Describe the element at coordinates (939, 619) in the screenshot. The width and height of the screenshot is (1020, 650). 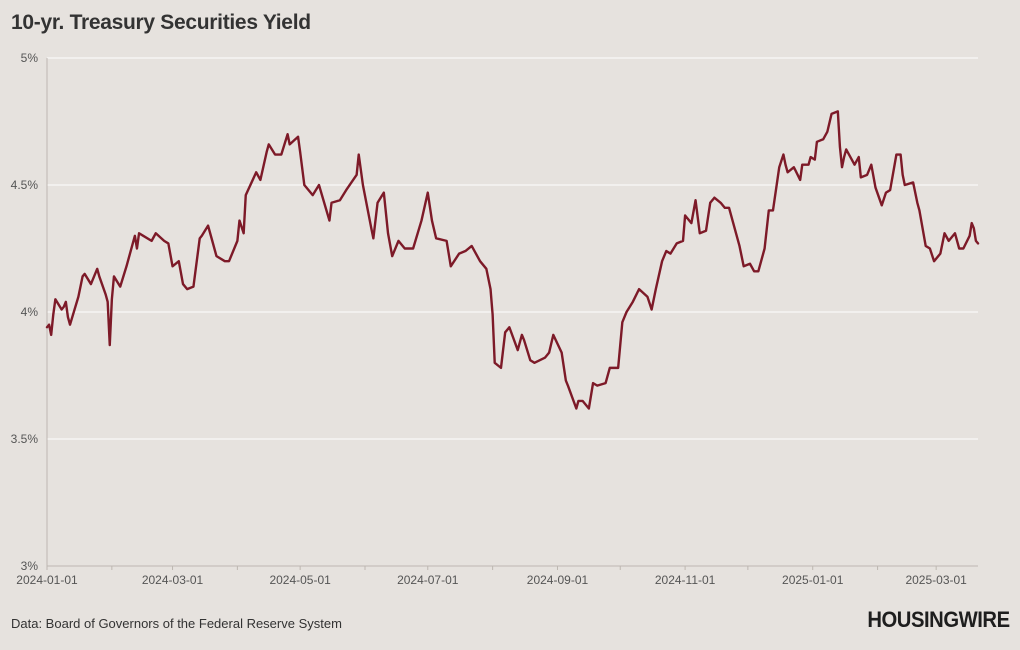
I see `housingwire-logo: HOUSINGWIRE` at that location.